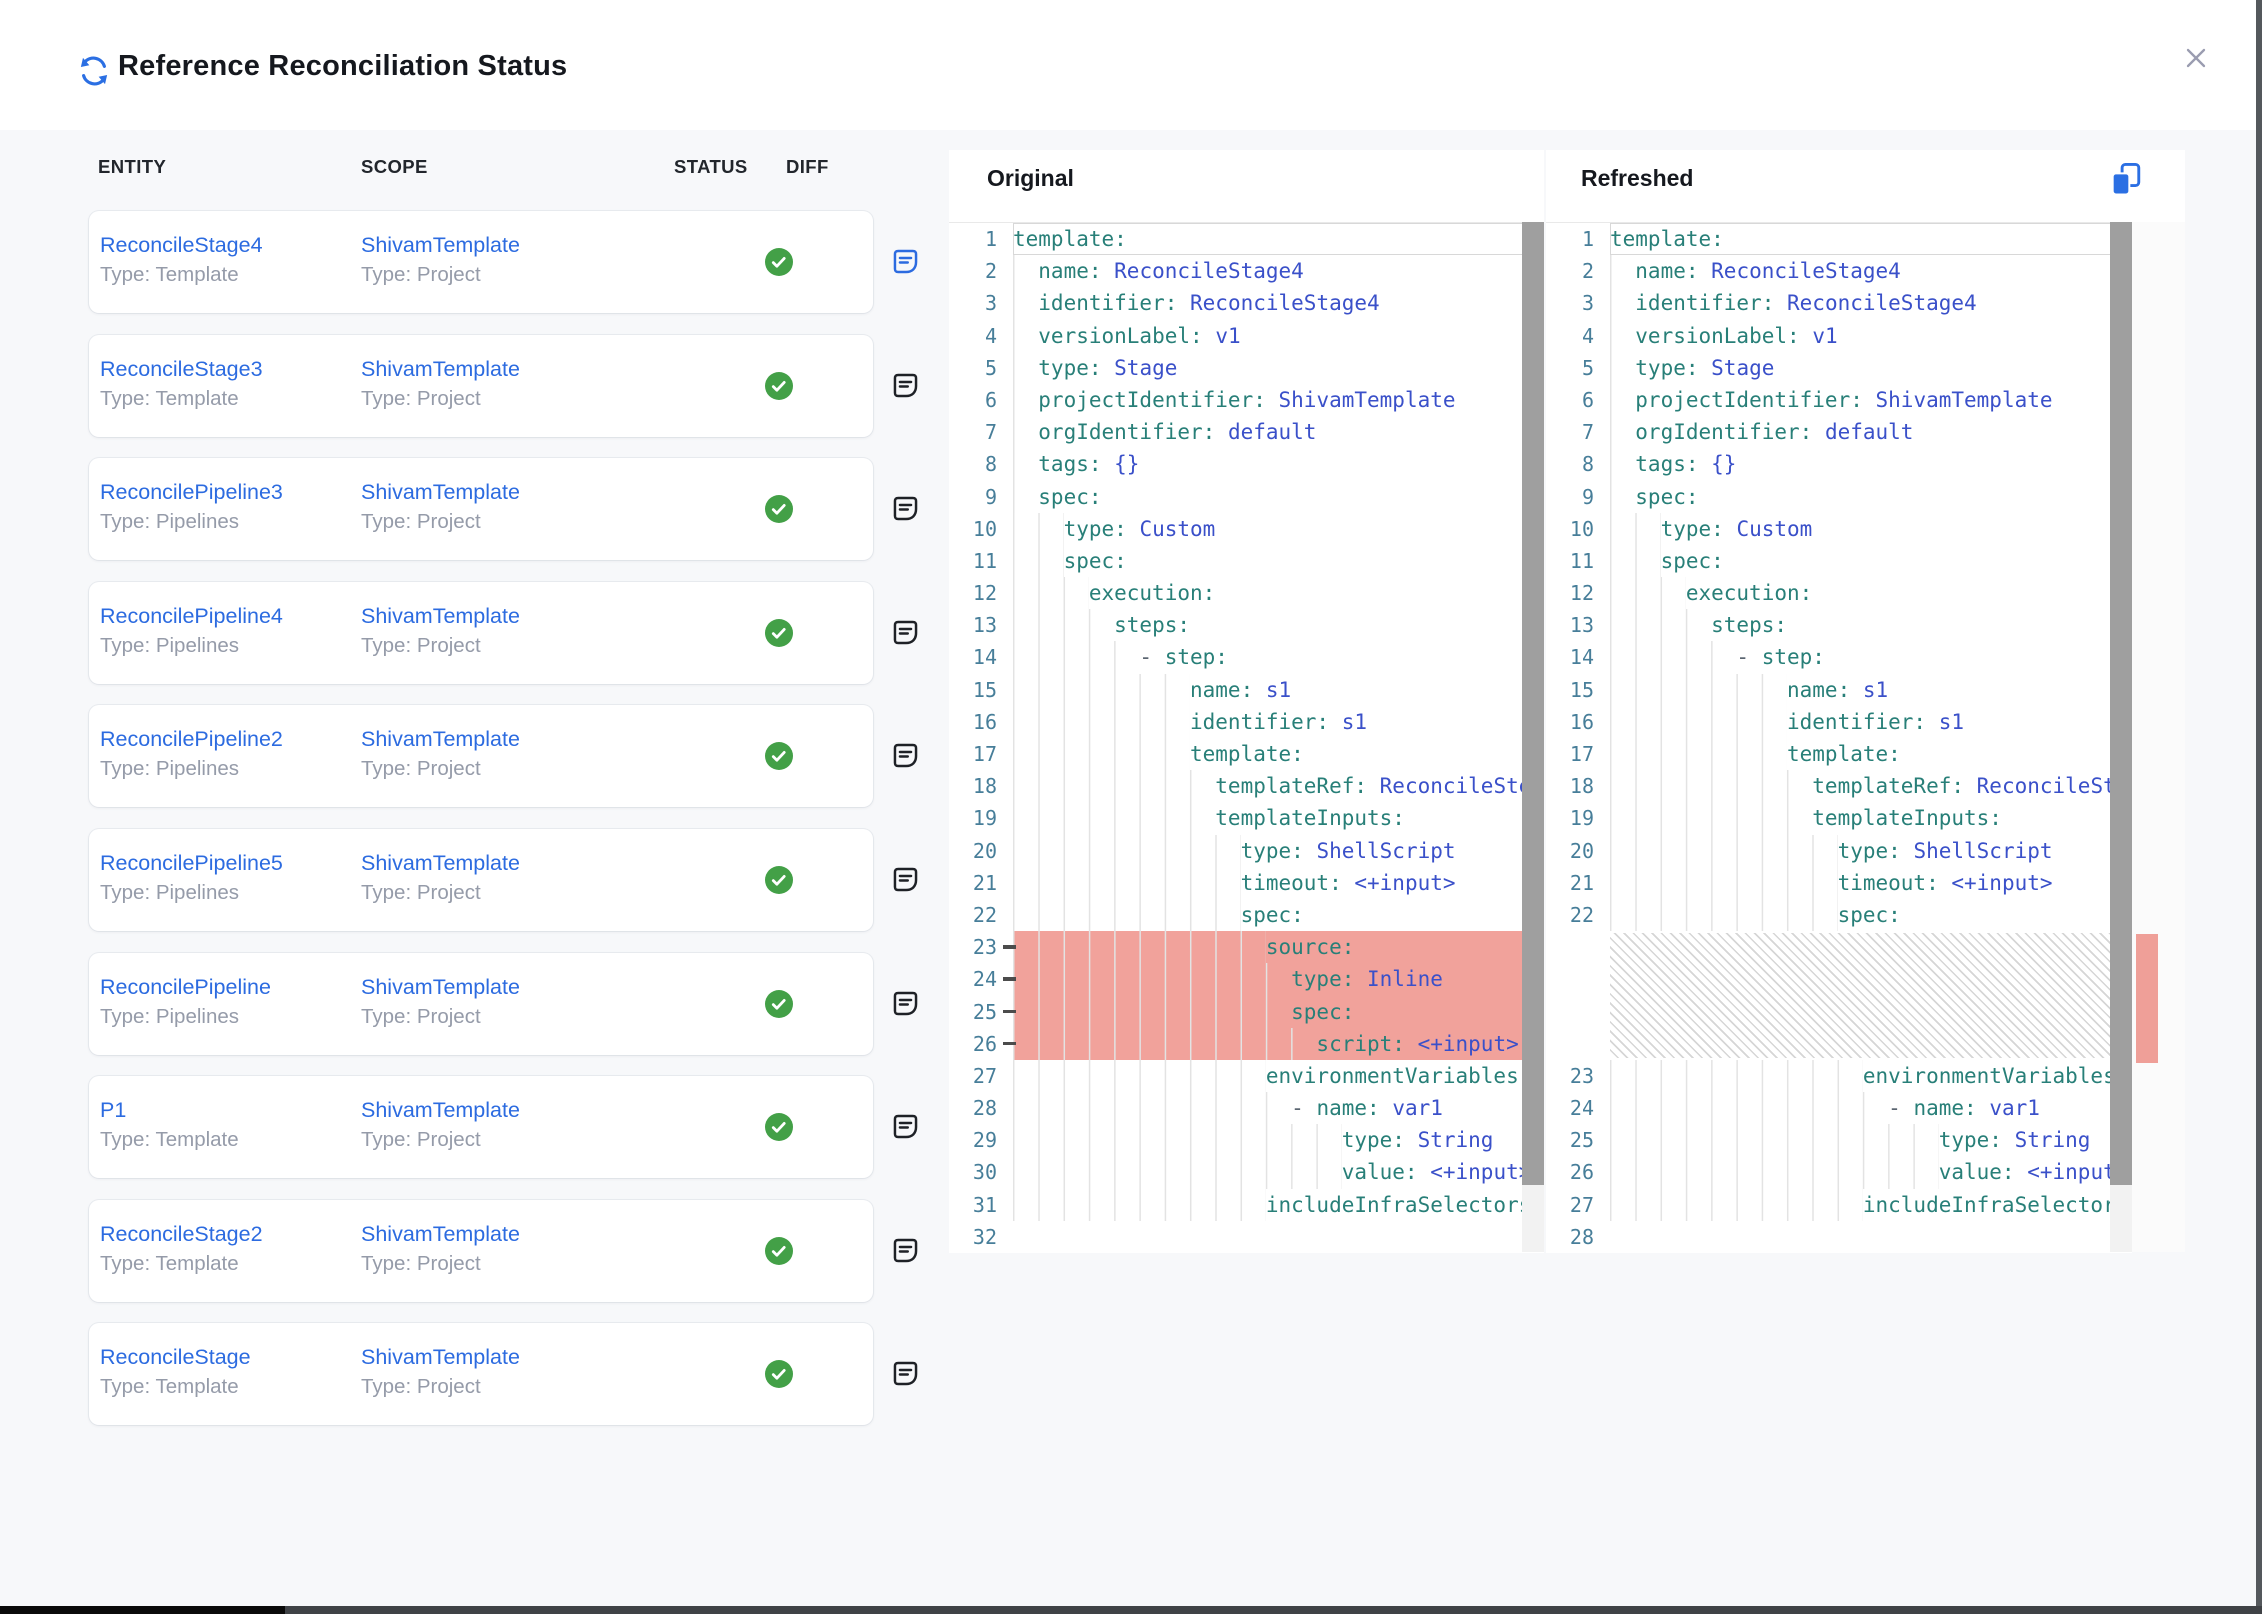 The image size is (2262, 1614). Describe the element at coordinates (132, 166) in the screenshot. I see `column-header-entity: ENTITY` at that location.